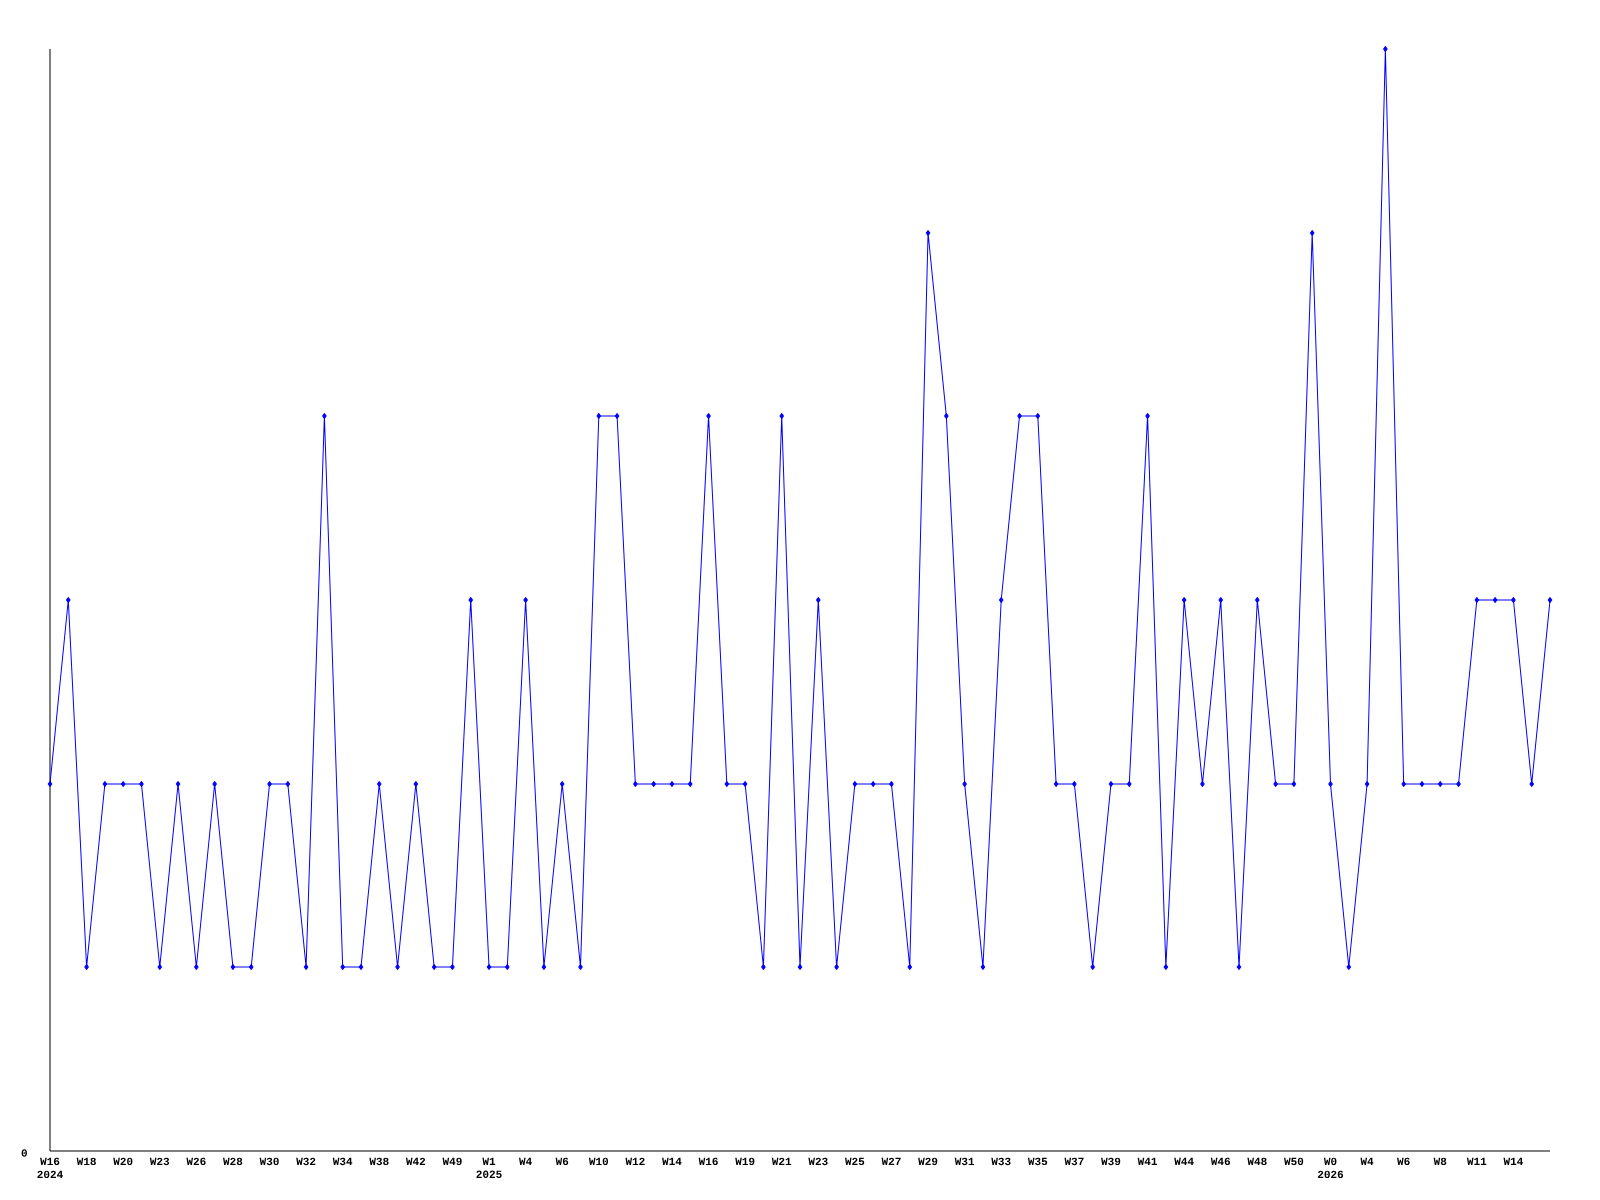 This screenshot has height=1200, width=1600. What do you see at coordinates (196, 1161) in the screenshot?
I see `x-tick-label: W26` at bounding box center [196, 1161].